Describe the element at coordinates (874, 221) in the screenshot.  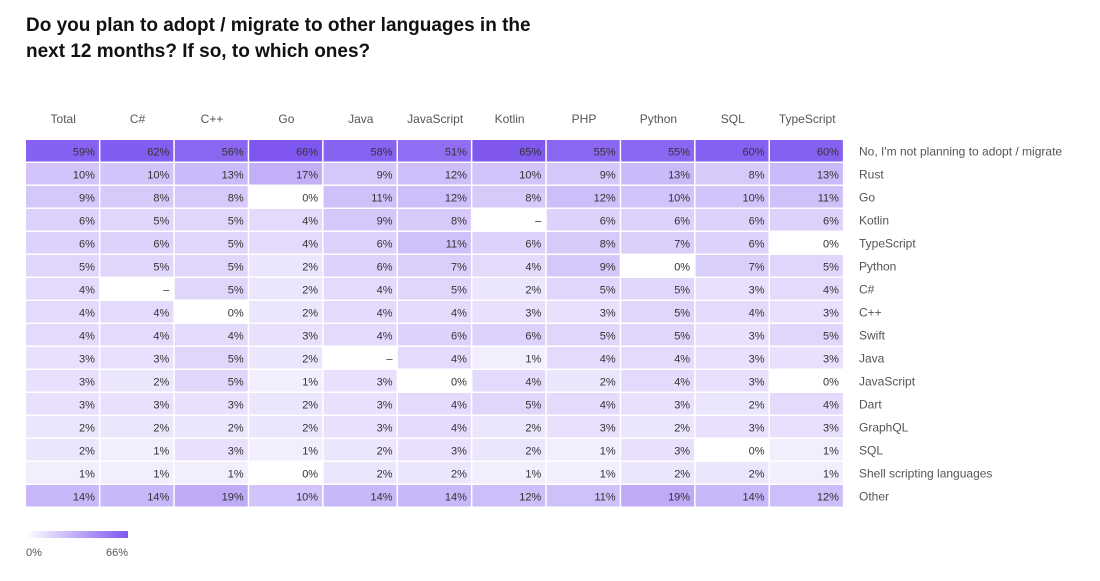
I see `row-label: Kotlin` at that location.